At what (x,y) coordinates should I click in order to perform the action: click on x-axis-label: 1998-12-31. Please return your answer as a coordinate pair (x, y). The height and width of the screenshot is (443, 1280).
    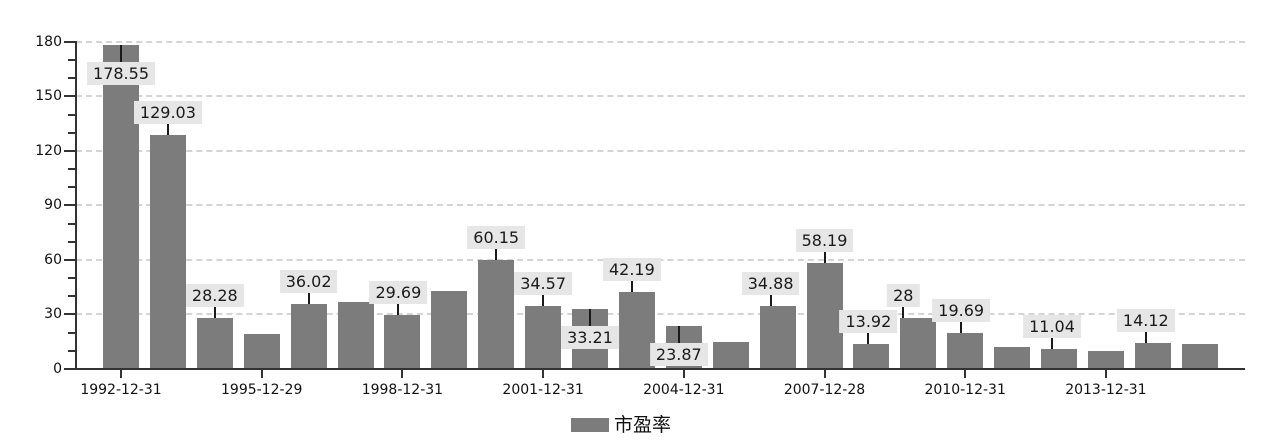
    Looking at the image, I should click on (402, 390).